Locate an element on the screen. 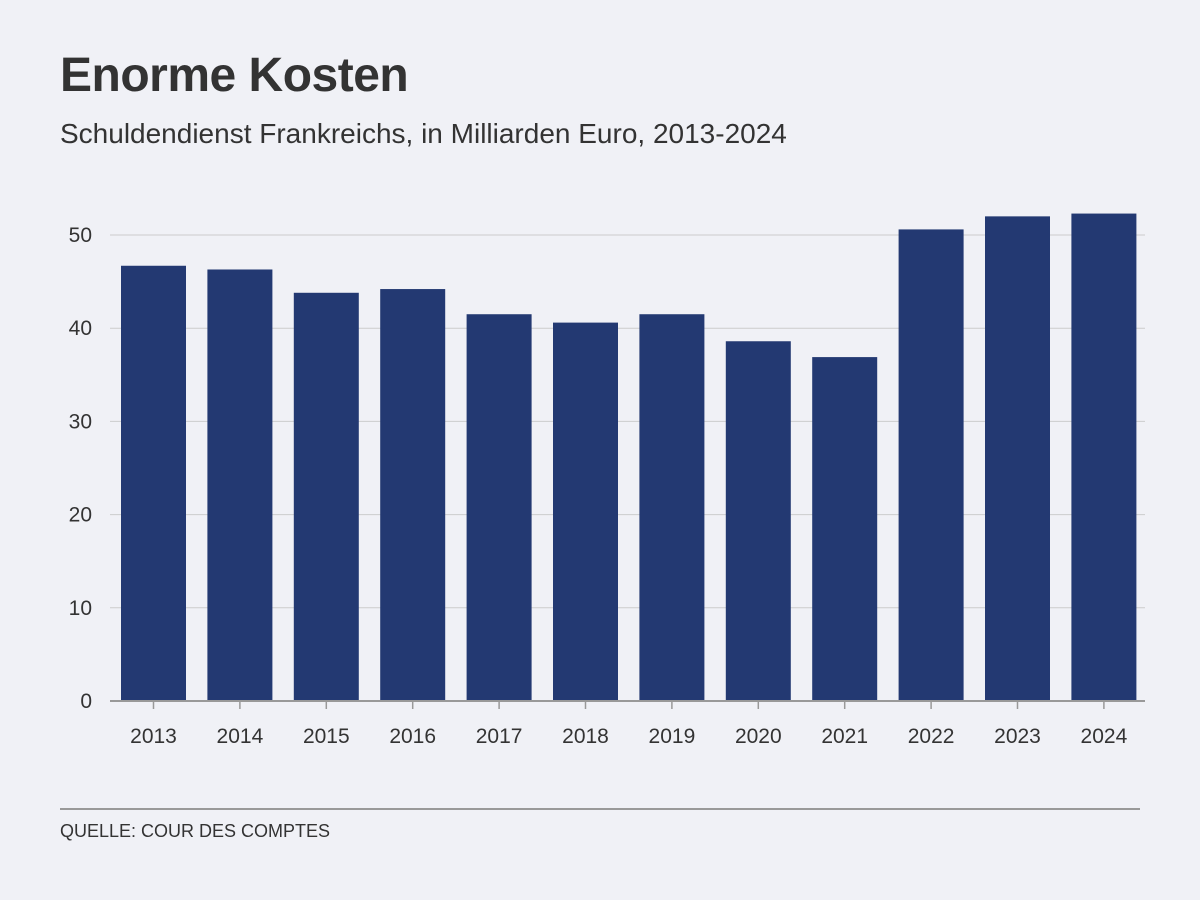 The image size is (1200, 900). y-tick-label: 50 is located at coordinates (80, 235).